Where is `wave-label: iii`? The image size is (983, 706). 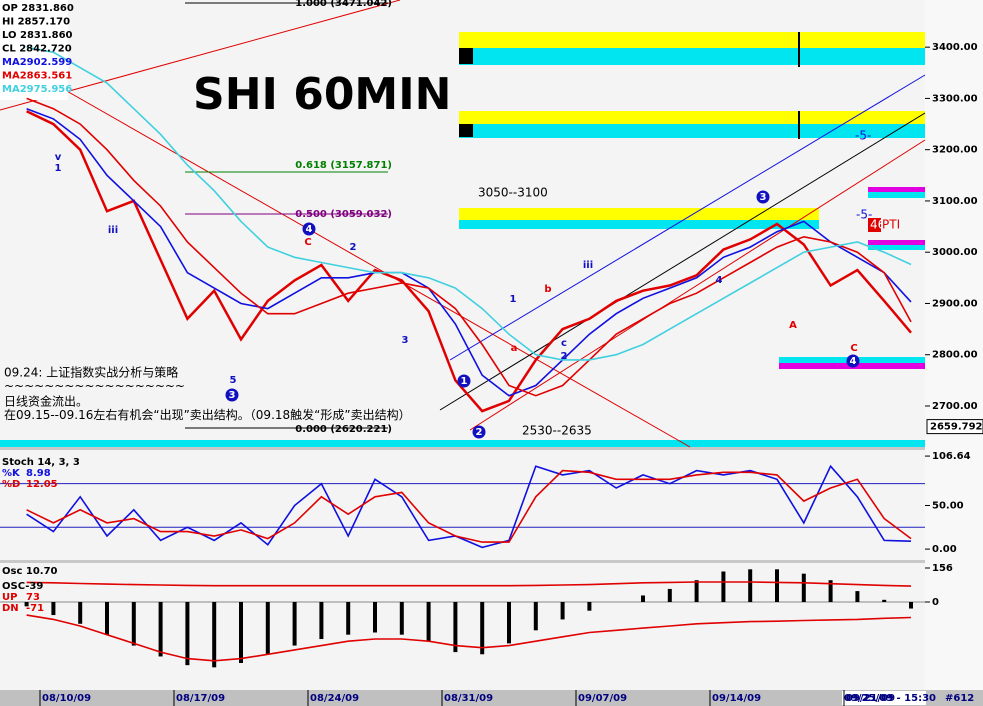 wave-label: iii is located at coordinates (113, 230).